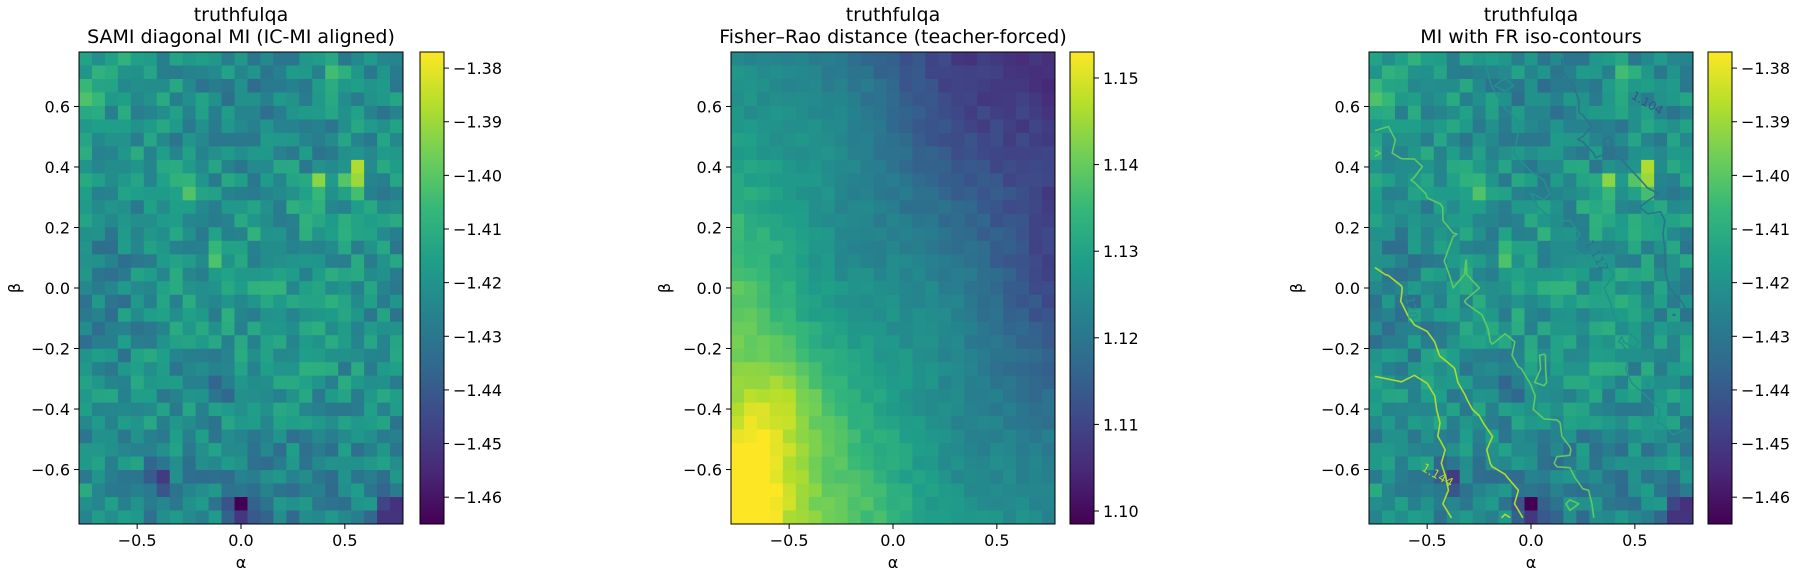 Image resolution: width=1800 pixels, height=576 pixels. What do you see at coordinates (1347, 227) in the screenshot?
I see `y-tick-label: 0.2` at bounding box center [1347, 227].